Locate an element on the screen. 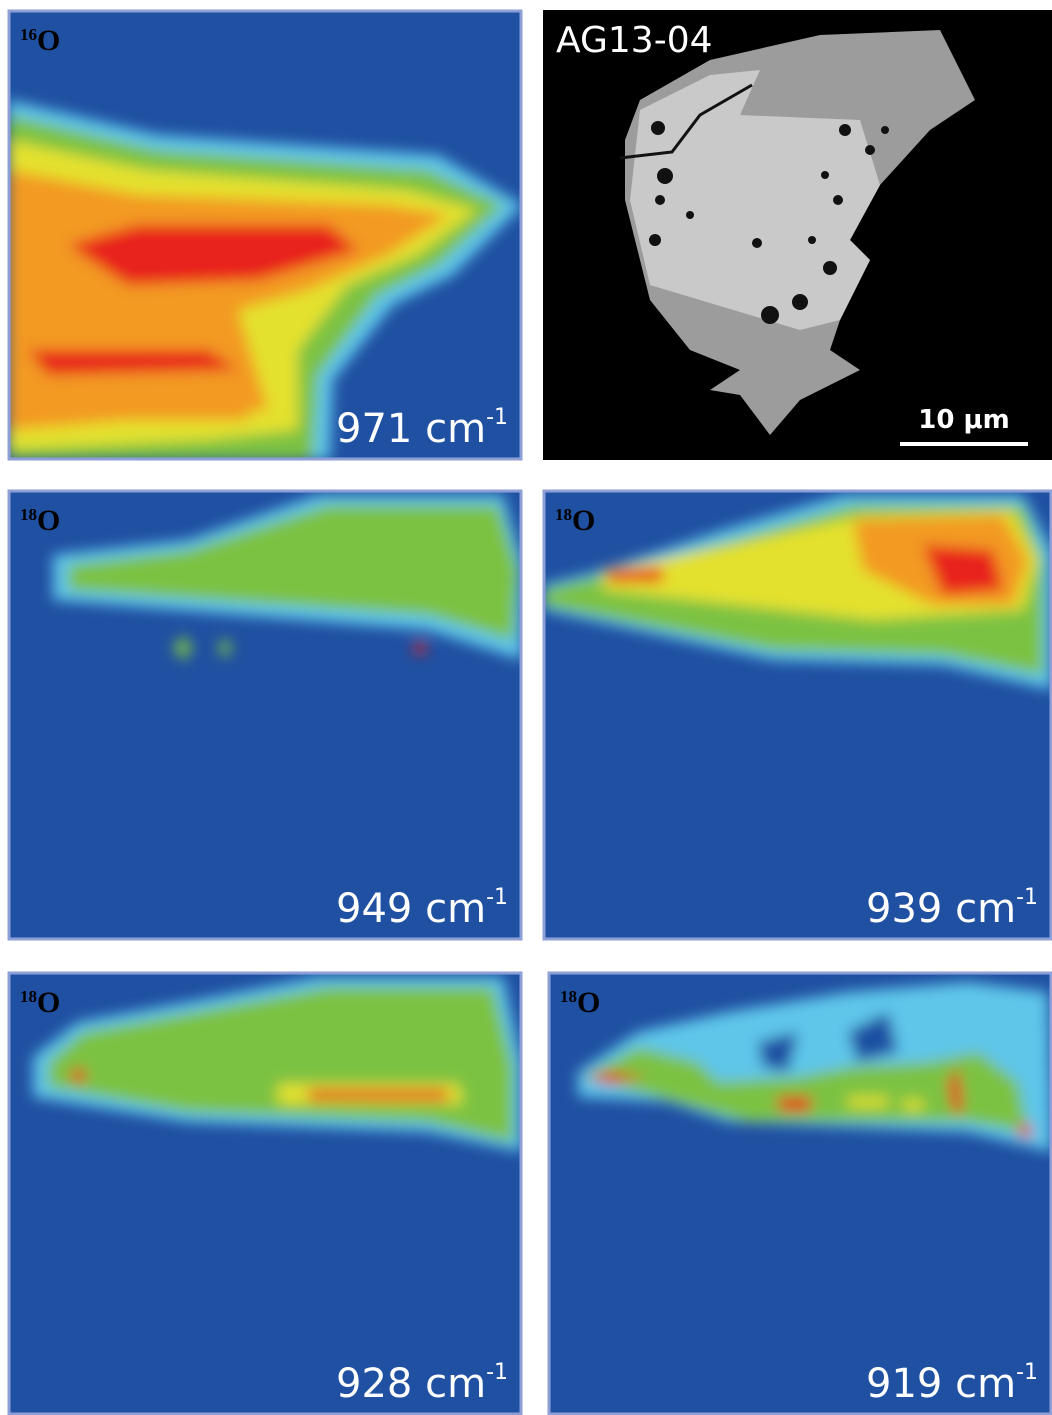 This screenshot has width=1052, height=1415. isotope-label: 16O is located at coordinates (40, 40).